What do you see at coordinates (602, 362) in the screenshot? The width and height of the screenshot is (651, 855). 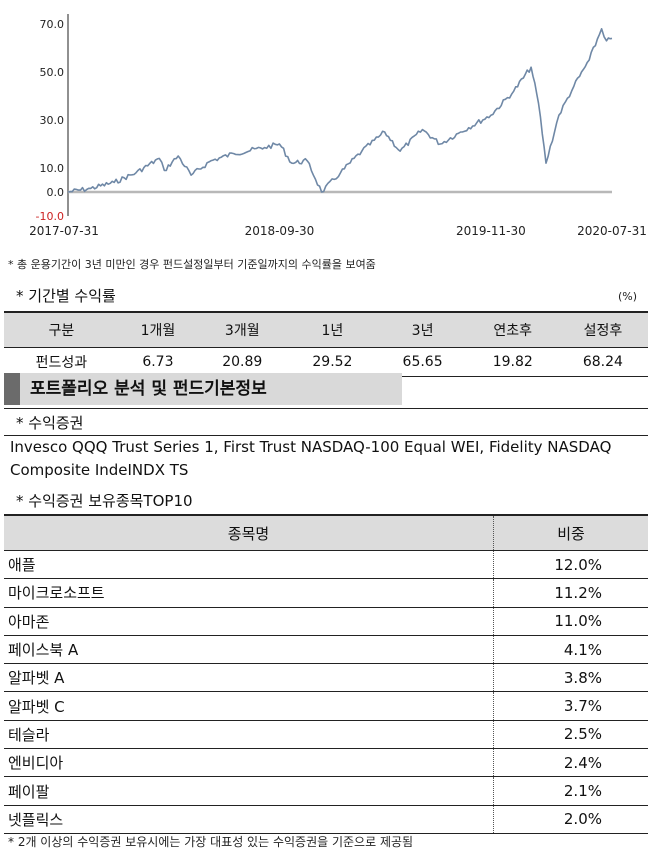 I see `performance-cell: 68.24` at bounding box center [602, 362].